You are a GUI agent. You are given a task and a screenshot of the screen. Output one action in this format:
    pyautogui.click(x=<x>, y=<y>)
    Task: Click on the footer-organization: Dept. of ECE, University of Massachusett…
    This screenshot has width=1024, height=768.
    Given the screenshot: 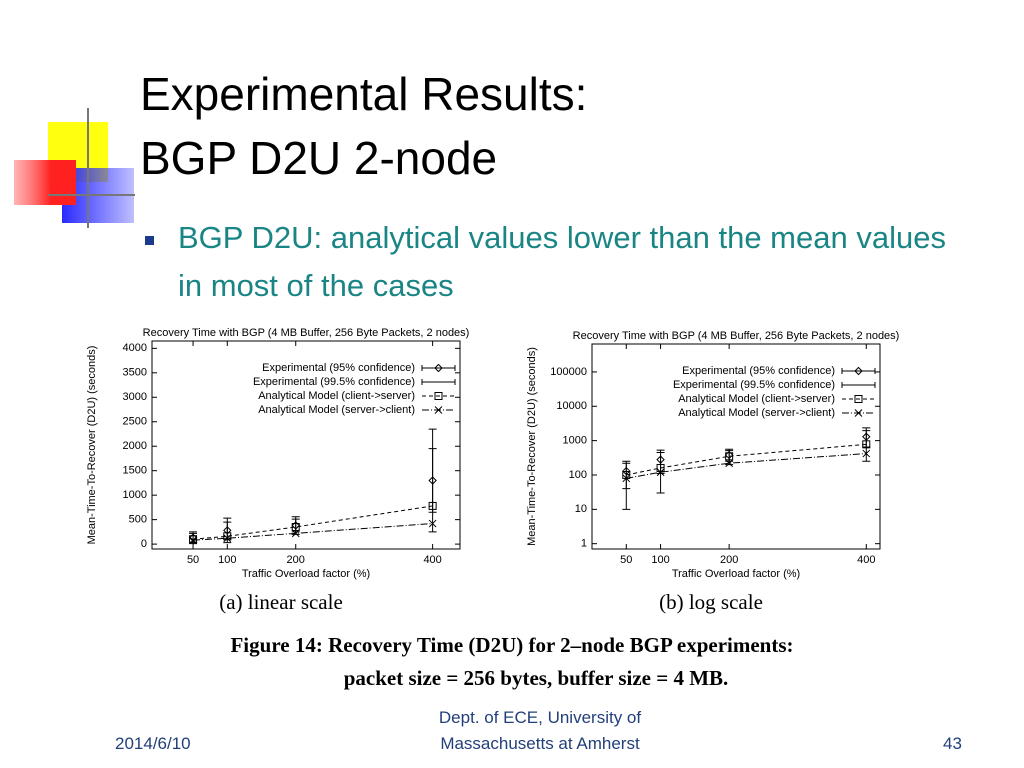 What is the action you would take?
    pyautogui.click(x=540, y=731)
    